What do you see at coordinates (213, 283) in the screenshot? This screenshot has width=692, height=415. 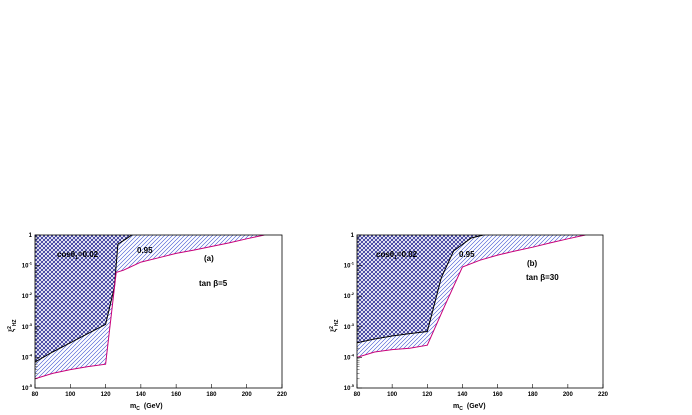 I see `tanb-annotation: tan β=5` at bounding box center [213, 283].